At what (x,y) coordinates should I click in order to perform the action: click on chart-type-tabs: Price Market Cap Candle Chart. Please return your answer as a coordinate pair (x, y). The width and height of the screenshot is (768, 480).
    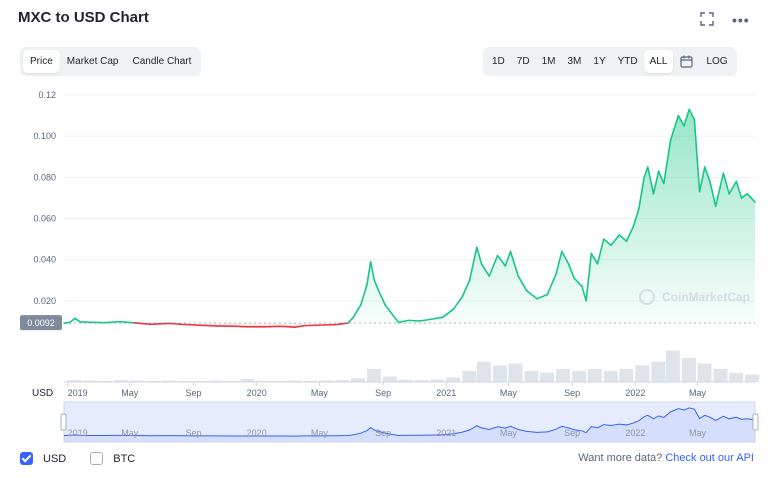
    Looking at the image, I should click on (111, 61).